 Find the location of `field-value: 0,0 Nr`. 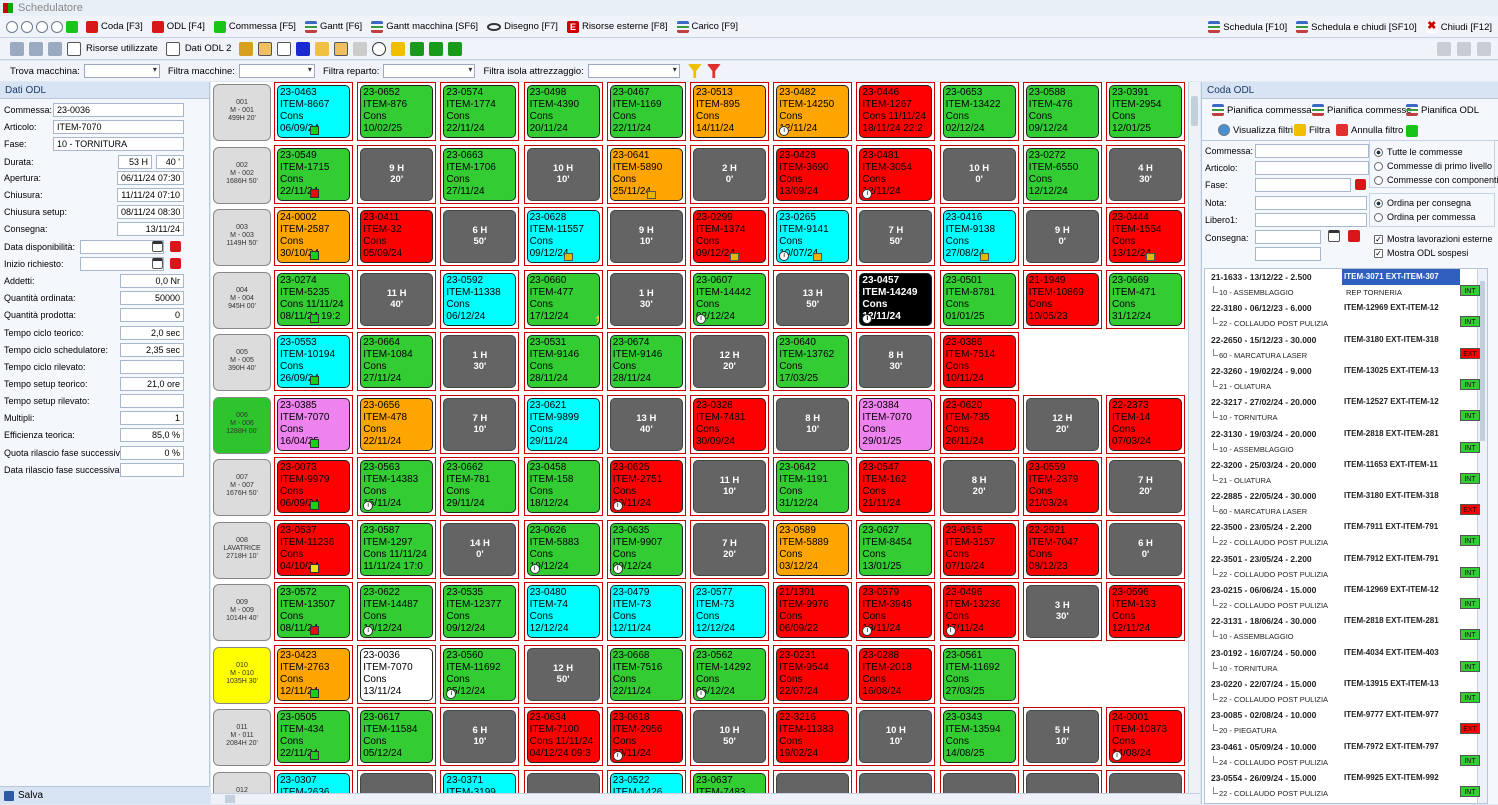

field-value: 0,0 Nr is located at coordinates (152, 281).